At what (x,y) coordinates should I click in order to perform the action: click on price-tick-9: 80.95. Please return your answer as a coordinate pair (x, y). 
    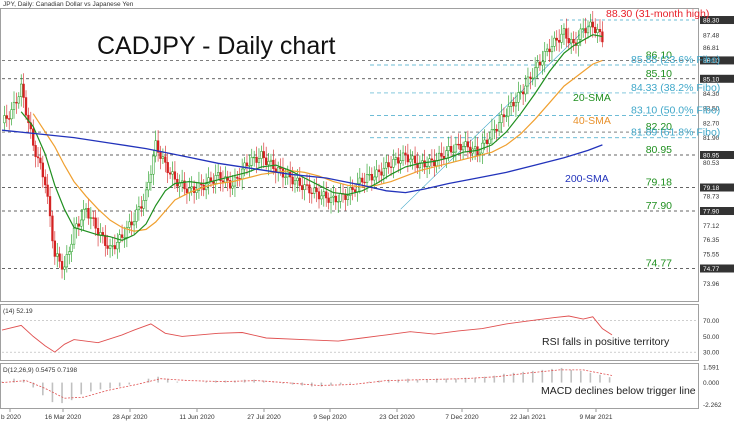
    Looking at the image, I should click on (711, 156).